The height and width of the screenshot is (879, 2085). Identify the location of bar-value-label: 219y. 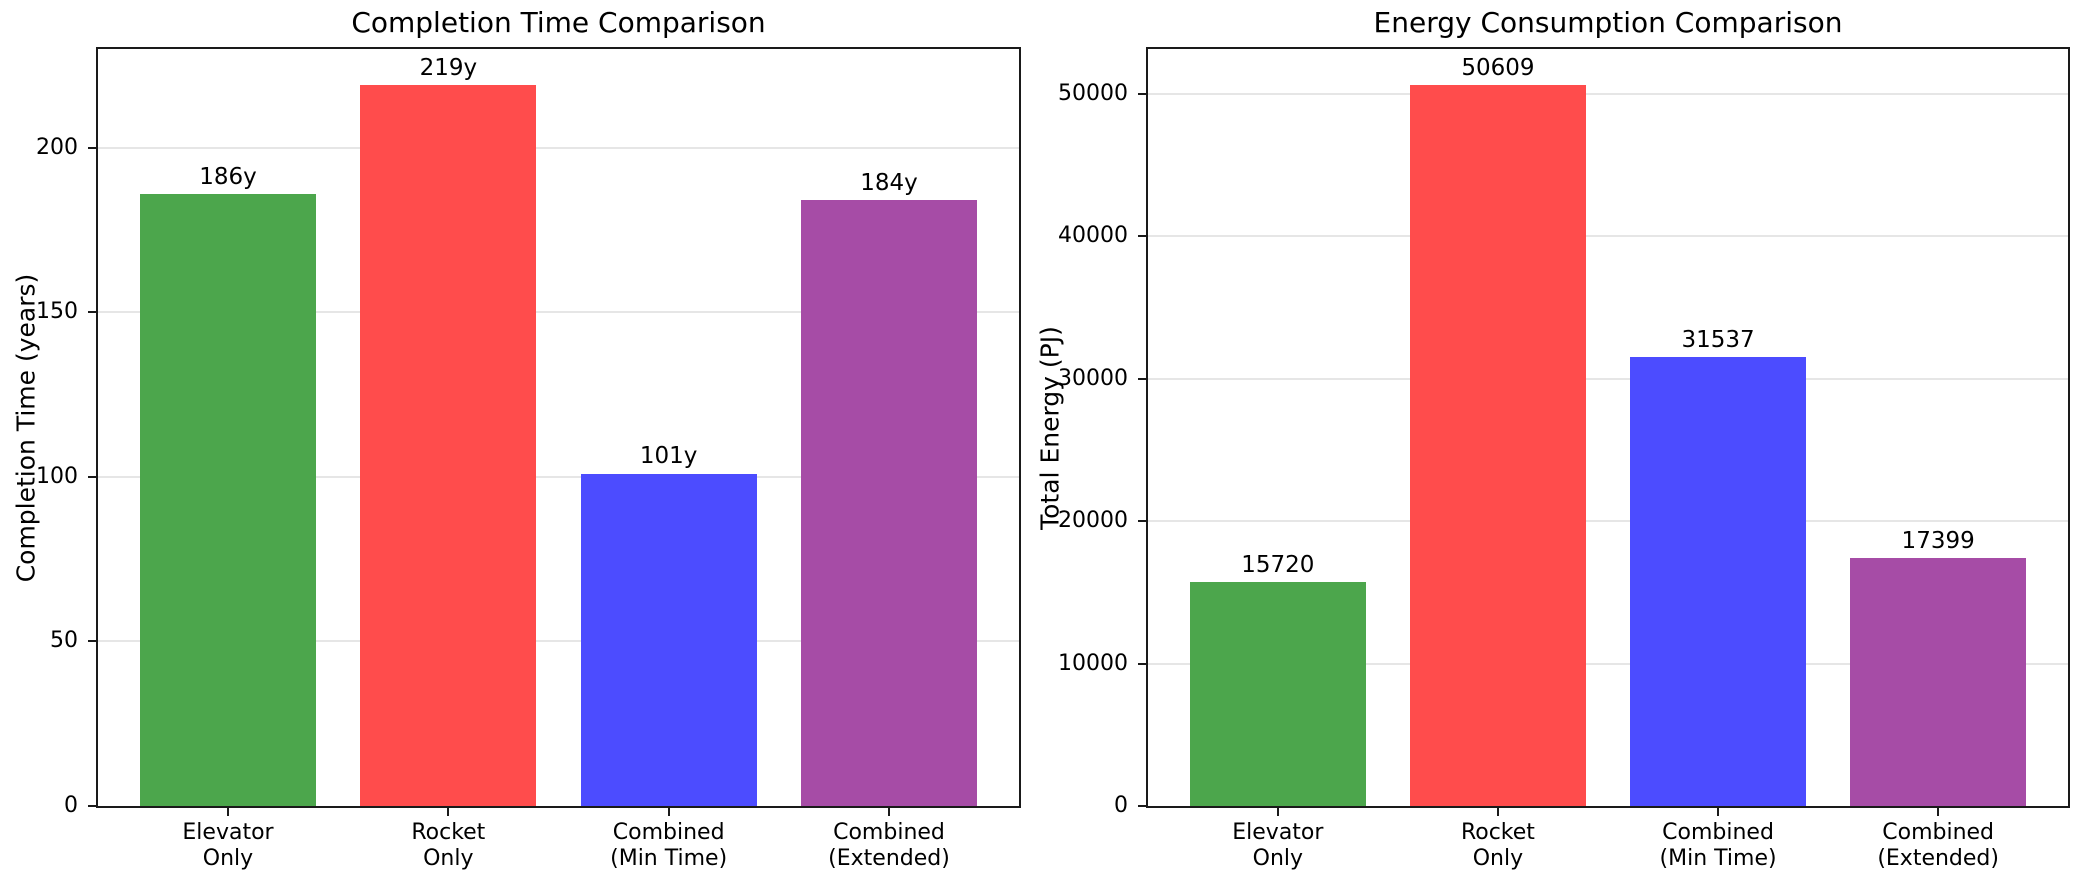
(448, 67).